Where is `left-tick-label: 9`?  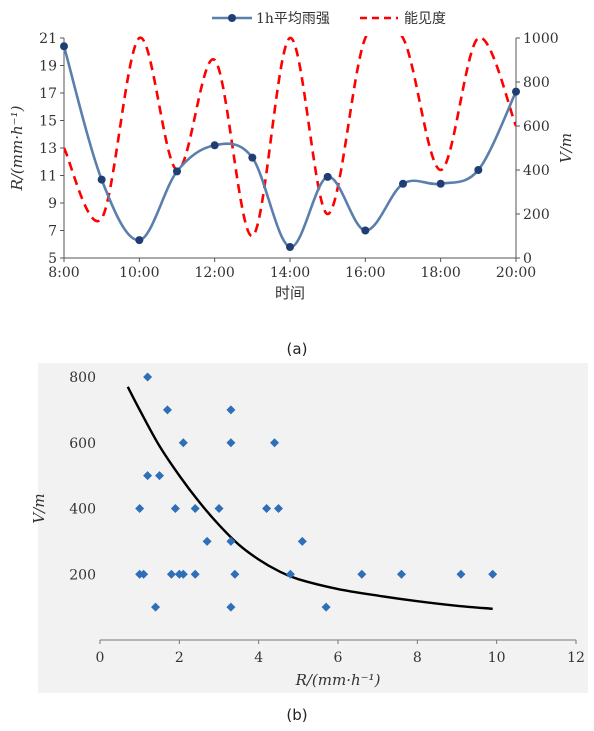
left-tick-label: 9 is located at coordinates (52, 204).